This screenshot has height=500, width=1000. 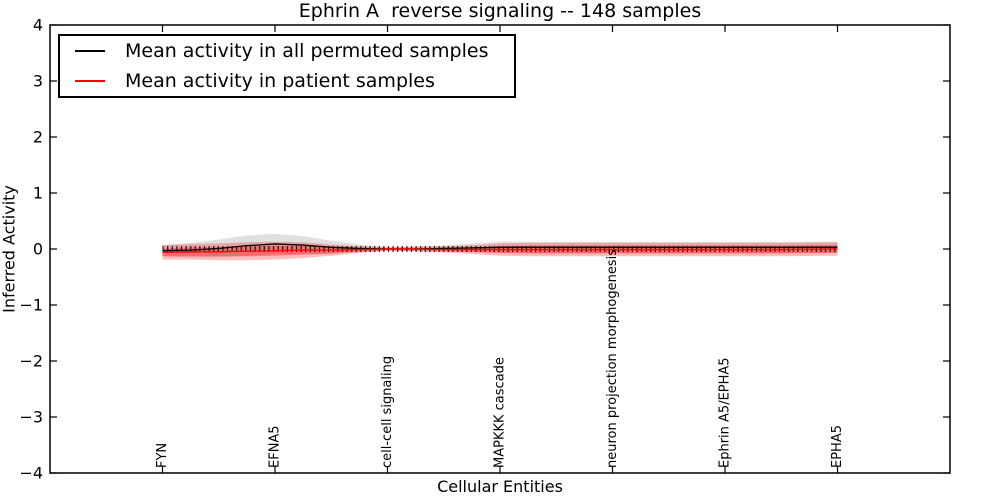 What do you see at coordinates (162, 455) in the screenshot?
I see `x-tick-label: FYN` at bounding box center [162, 455].